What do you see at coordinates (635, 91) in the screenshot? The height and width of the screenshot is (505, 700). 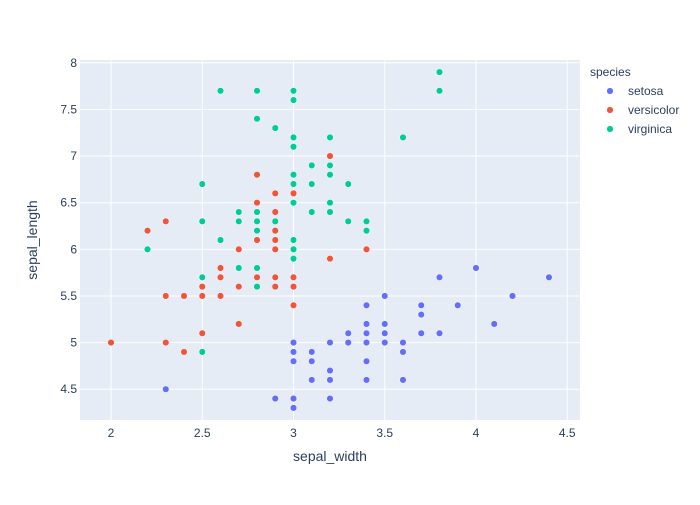 I see `legend-item-setosa: setosa` at bounding box center [635, 91].